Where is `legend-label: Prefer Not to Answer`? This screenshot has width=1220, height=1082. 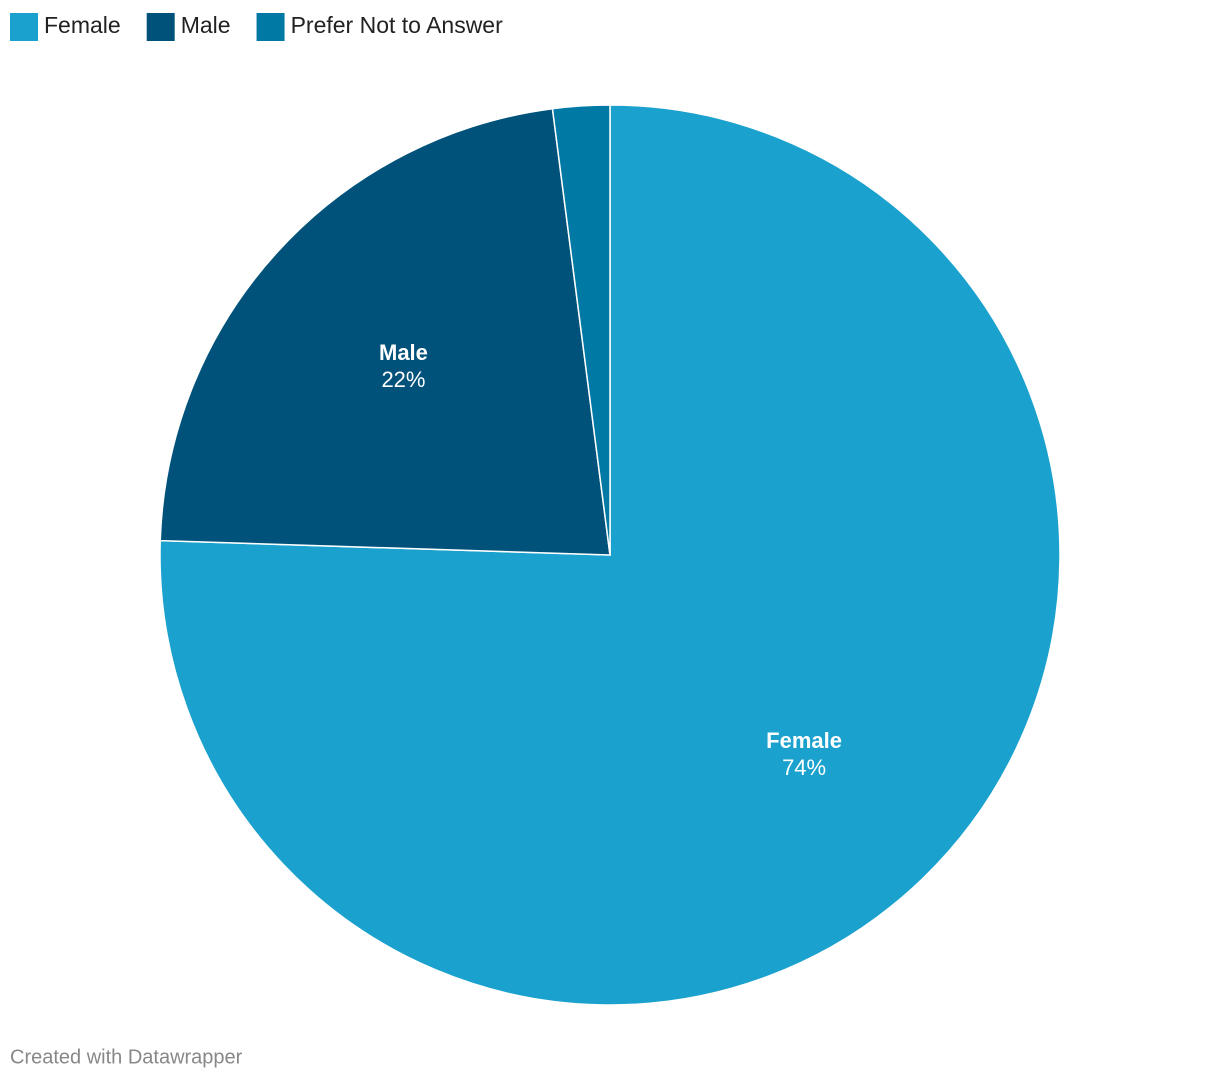
legend-label: Prefer Not to Answer is located at coordinates (397, 25).